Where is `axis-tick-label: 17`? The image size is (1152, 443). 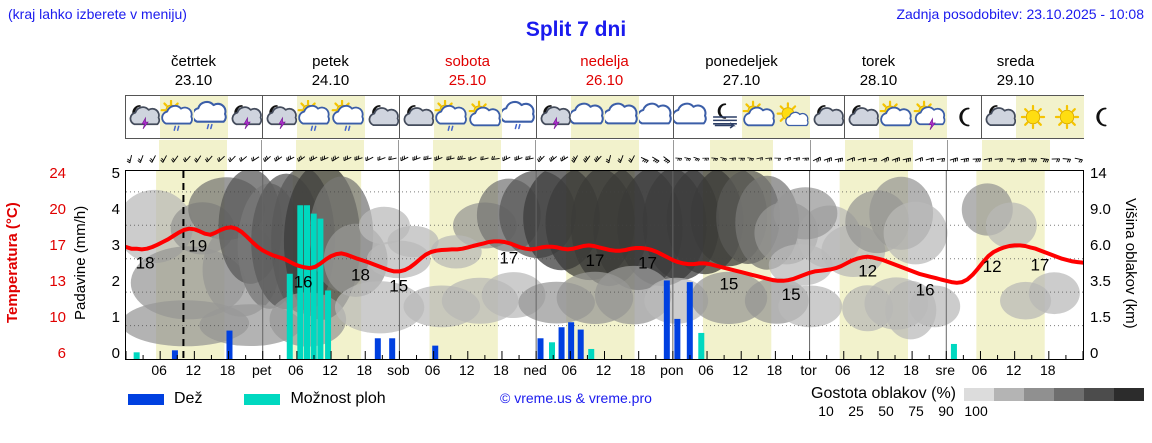 axis-tick-label: 17 is located at coordinates (57, 246).